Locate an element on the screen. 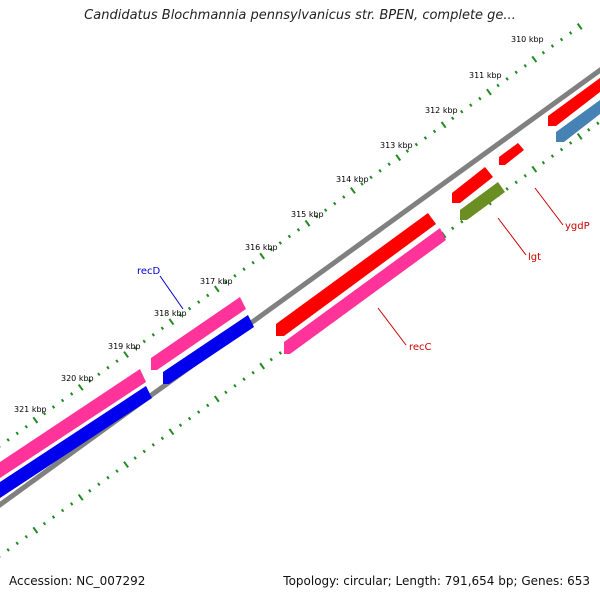  lgt-leader is located at coordinates (512, 236).